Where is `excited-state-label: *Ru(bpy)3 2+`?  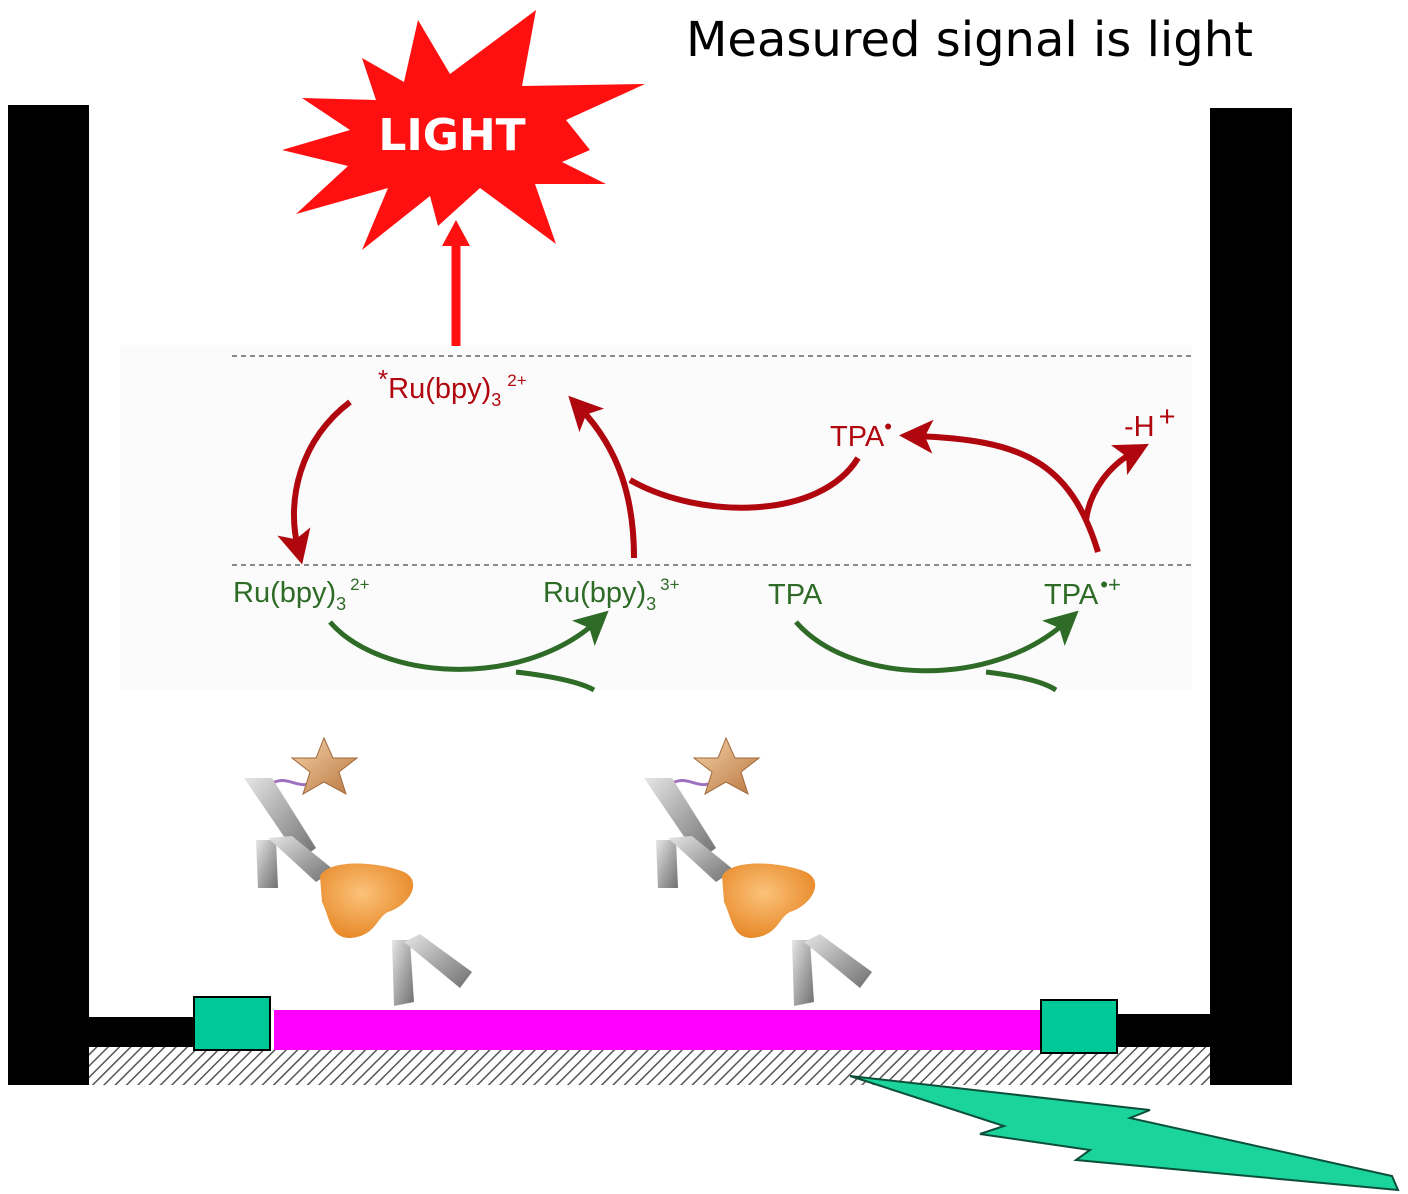 excited-state-label: *Ru(bpy)3 2+ is located at coordinates (452, 387).